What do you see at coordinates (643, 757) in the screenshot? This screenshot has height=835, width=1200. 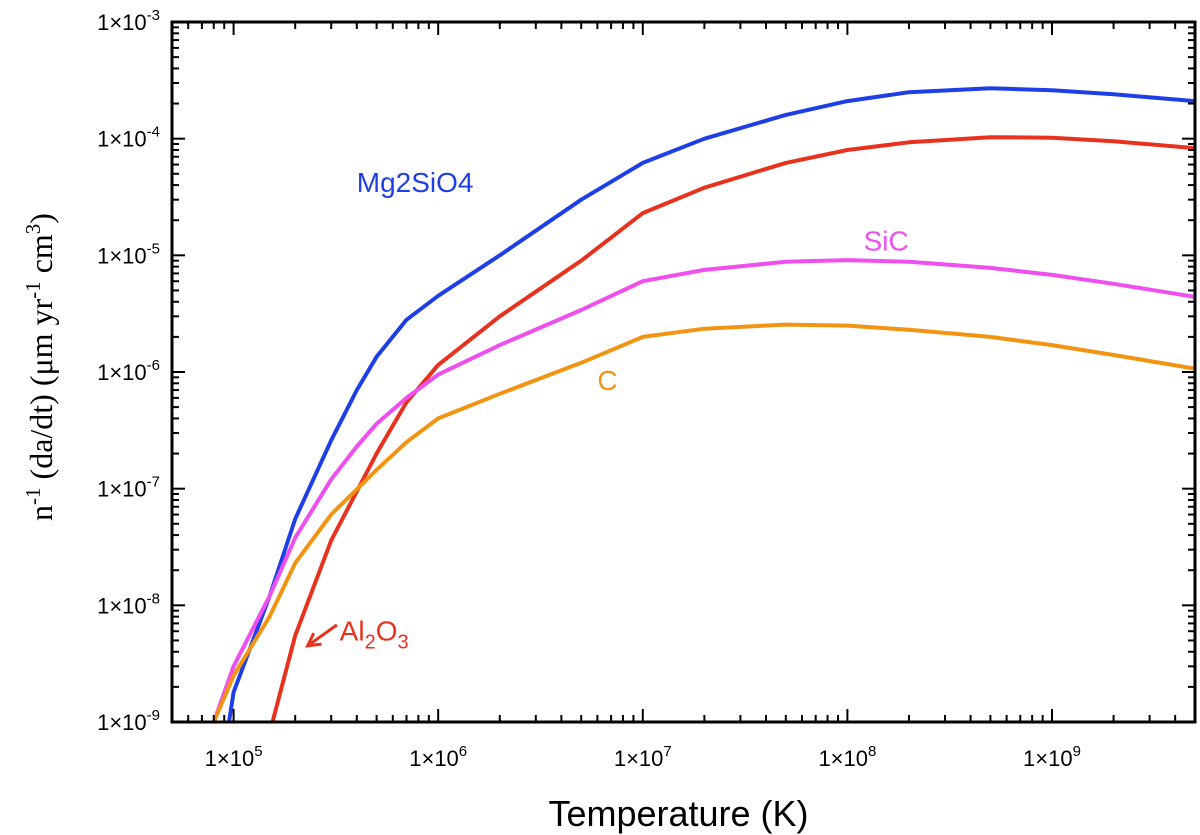 I see `x-tick-label: 1×10⁷` at bounding box center [643, 757].